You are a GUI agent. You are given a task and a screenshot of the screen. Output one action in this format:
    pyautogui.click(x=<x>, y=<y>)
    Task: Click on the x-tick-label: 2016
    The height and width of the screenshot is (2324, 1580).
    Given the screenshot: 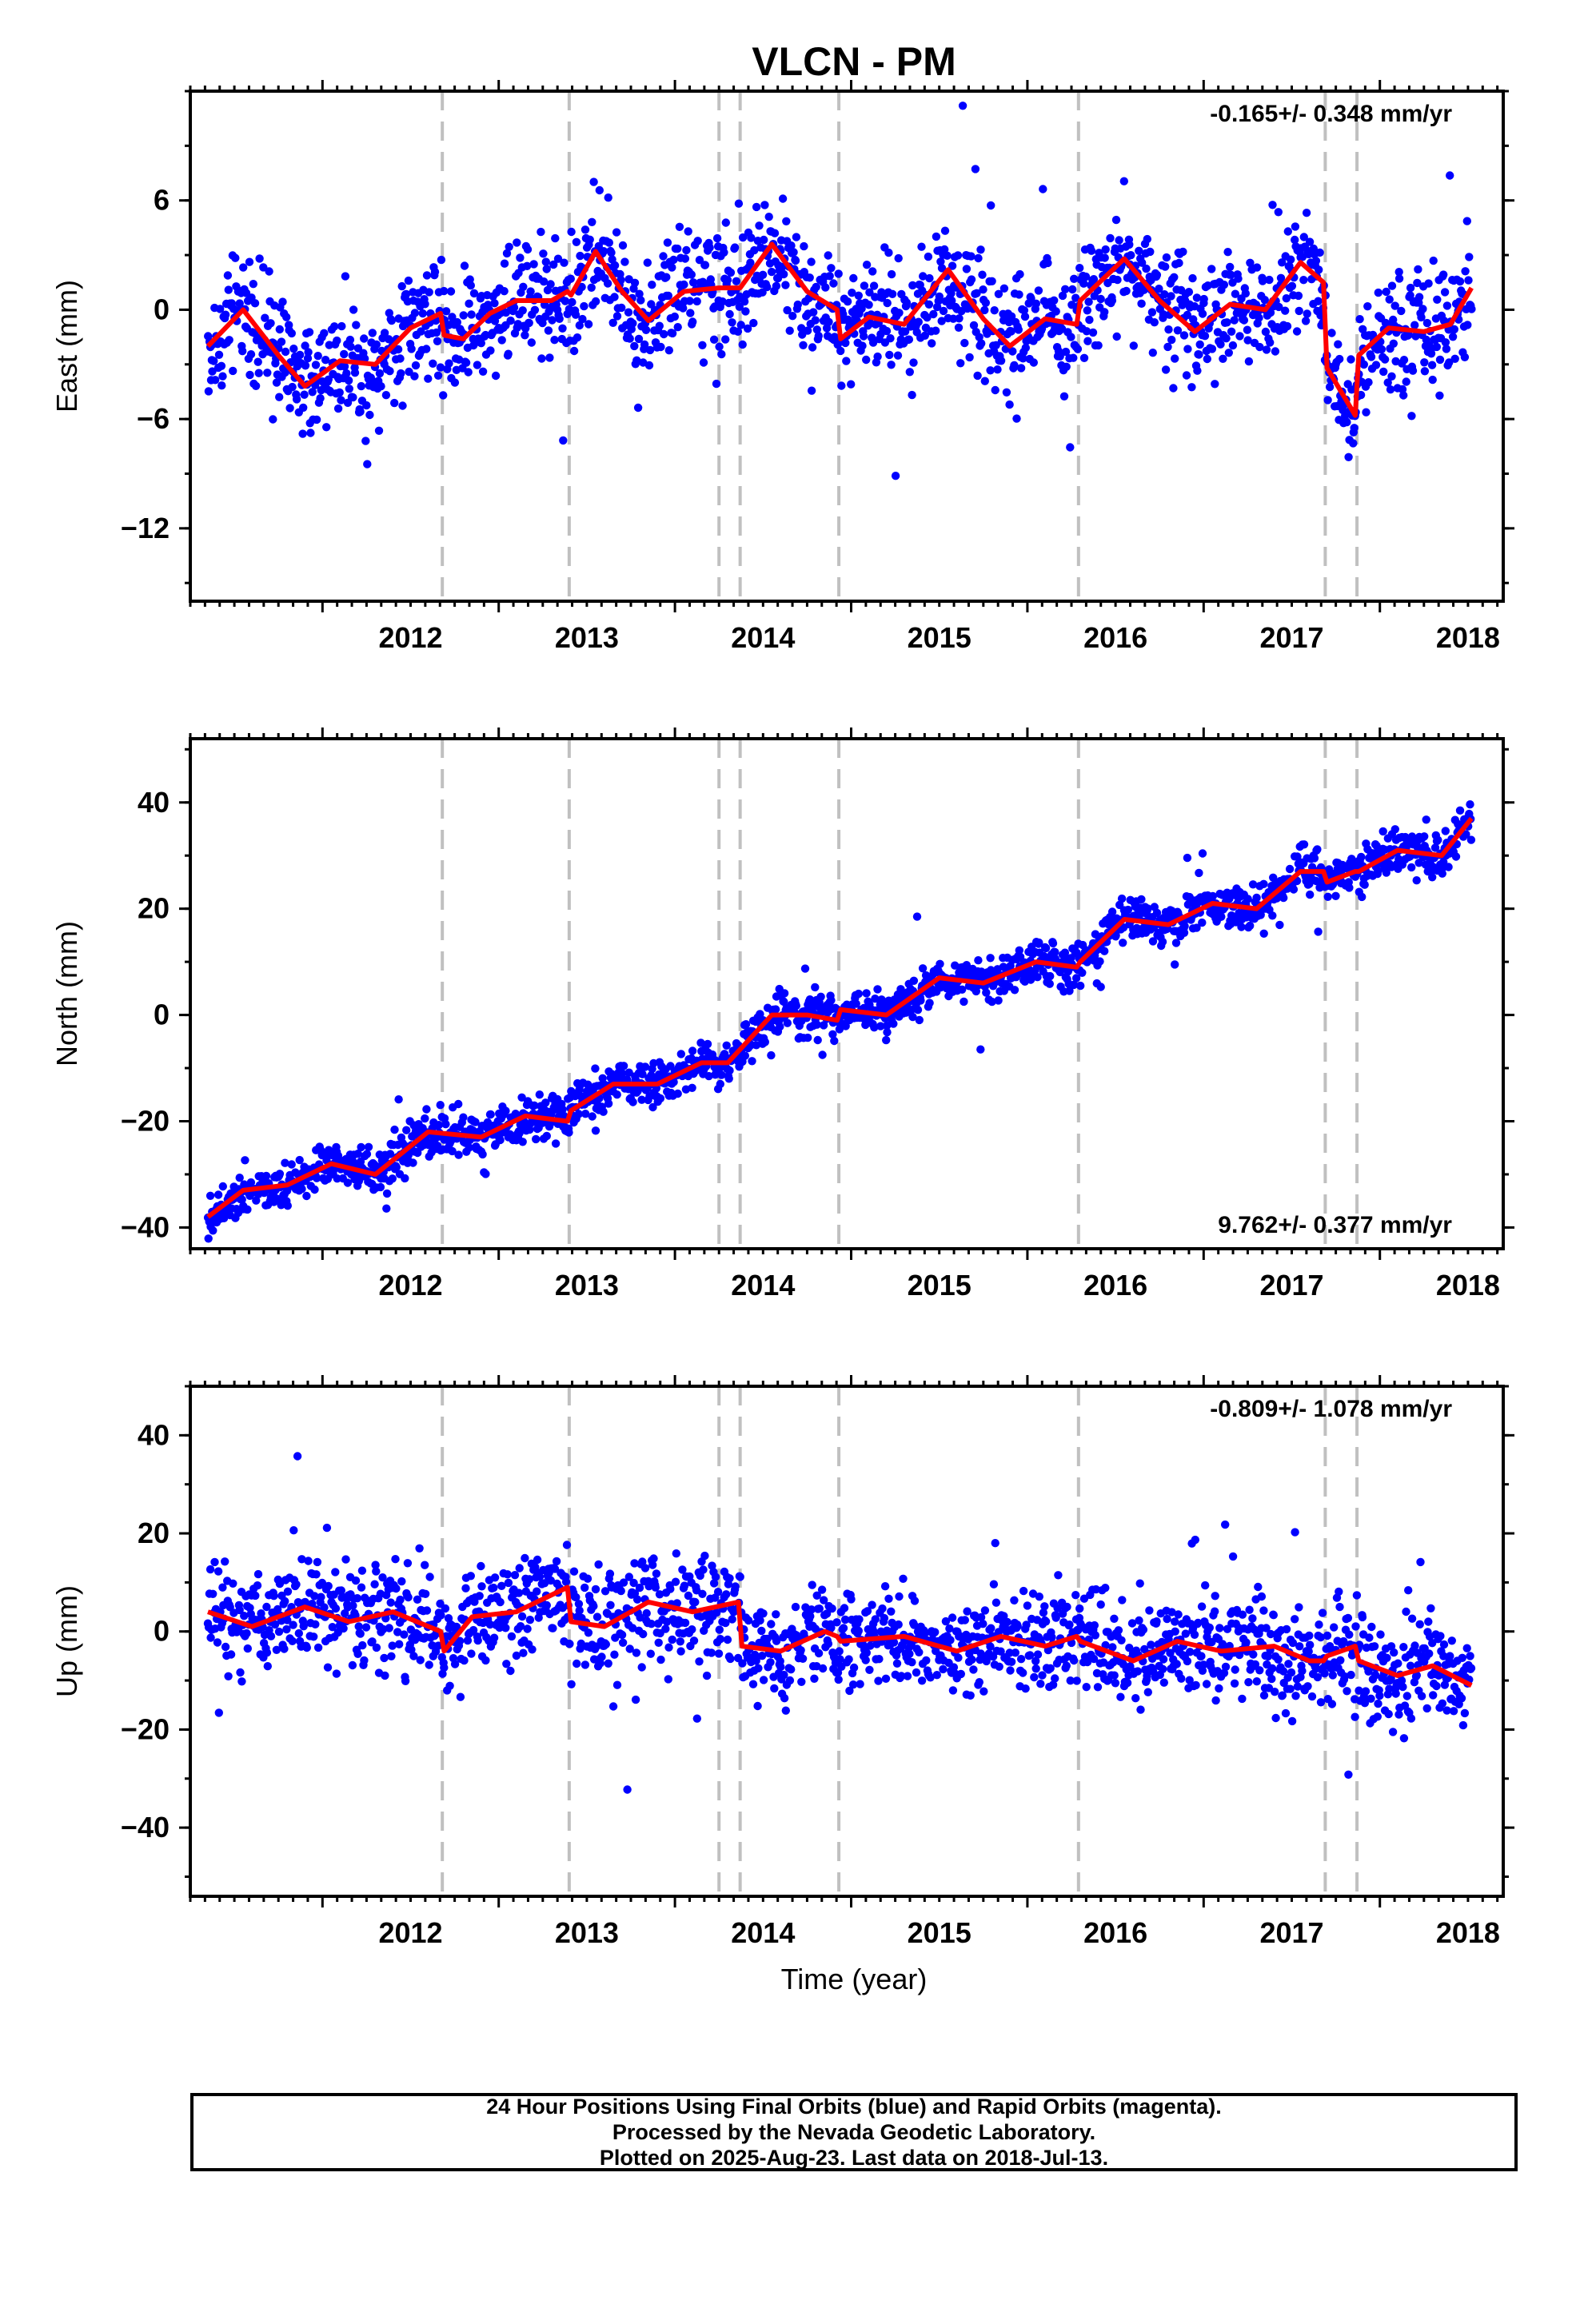 What is the action you would take?
    pyautogui.click(x=1115, y=637)
    